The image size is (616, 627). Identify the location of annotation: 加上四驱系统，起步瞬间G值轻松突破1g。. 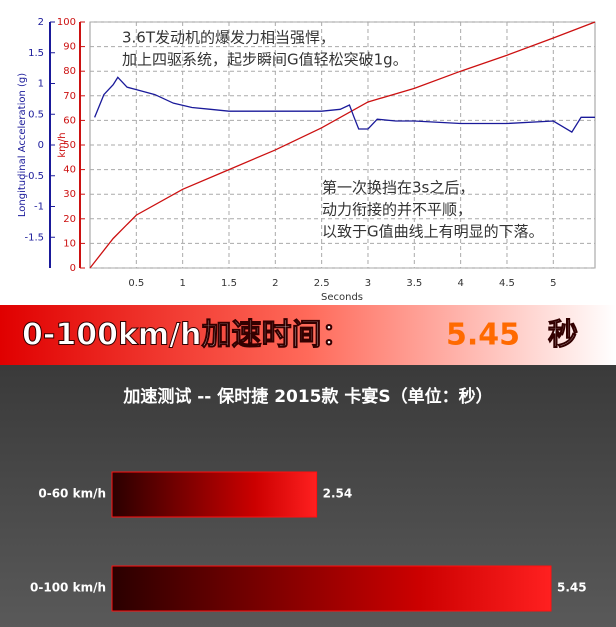
(265, 60).